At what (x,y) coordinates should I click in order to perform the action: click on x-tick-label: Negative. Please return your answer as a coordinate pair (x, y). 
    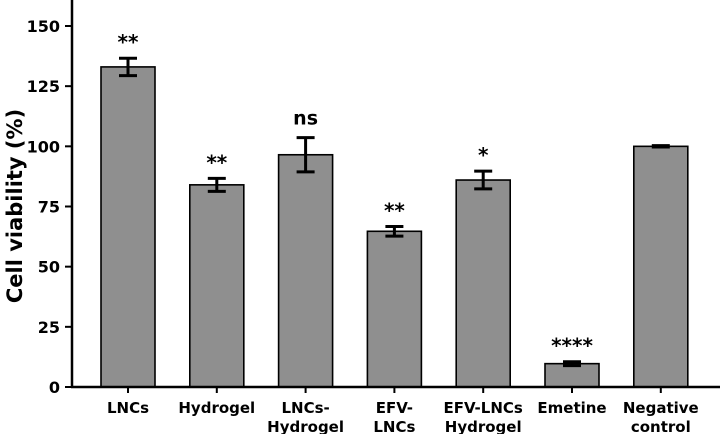
    Looking at the image, I should click on (661, 408).